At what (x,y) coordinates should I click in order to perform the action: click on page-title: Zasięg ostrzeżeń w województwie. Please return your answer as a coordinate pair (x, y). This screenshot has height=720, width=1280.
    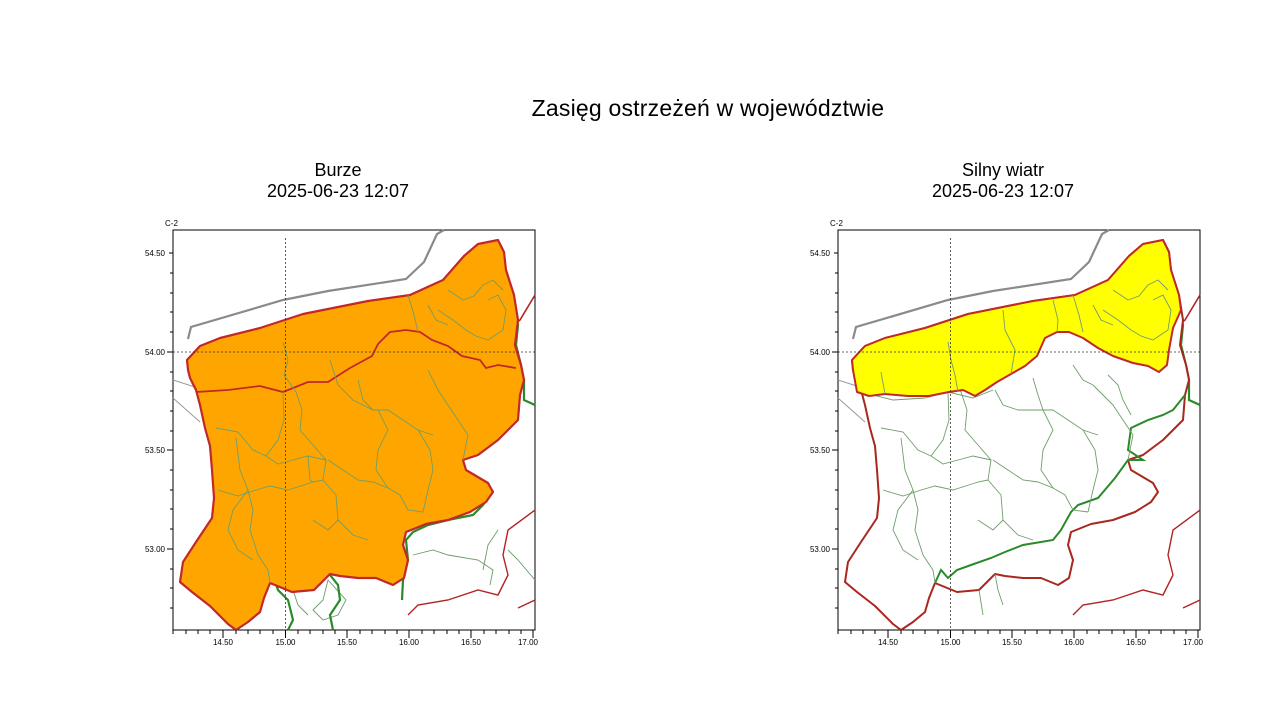
    Looking at the image, I should click on (708, 108).